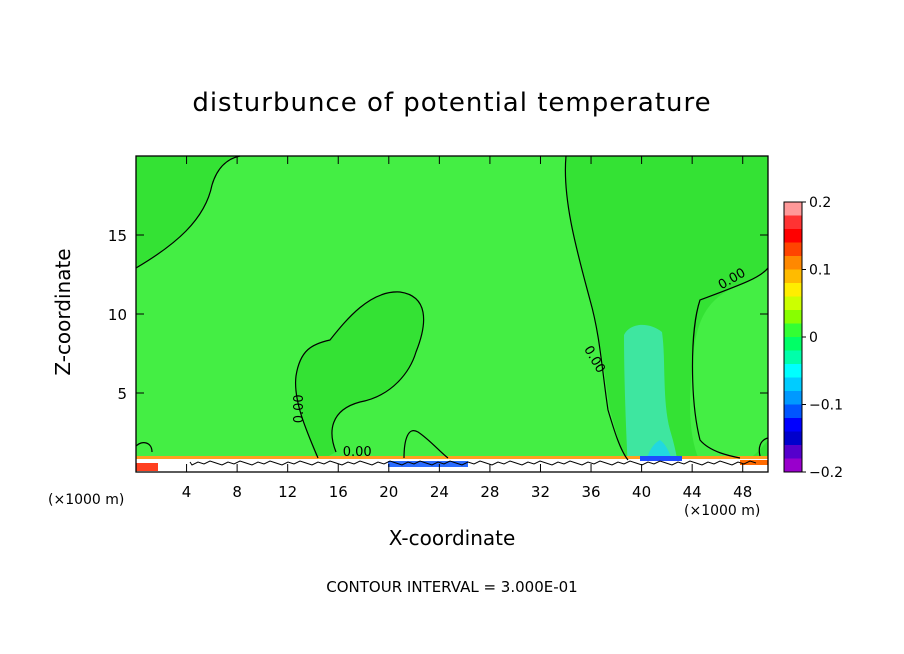  What do you see at coordinates (692, 492) in the screenshot?
I see `x-tick-label: 44` at bounding box center [692, 492].